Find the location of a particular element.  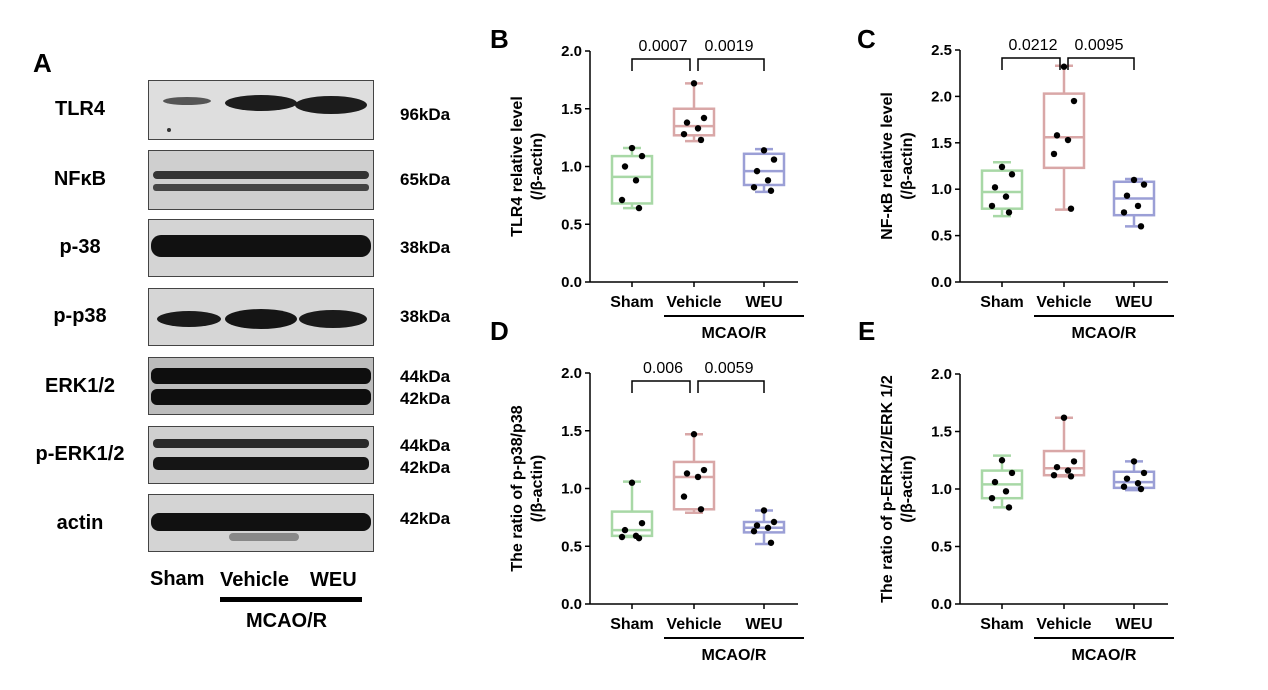

y-axis-title: NF-κB relative level is located at coordinates (887, 166).